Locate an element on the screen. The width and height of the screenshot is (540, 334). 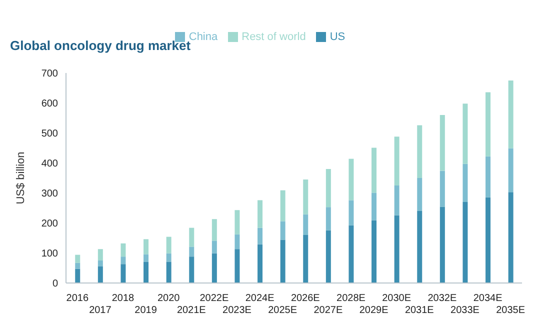
x-tick-label: 2023E is located at coordinates (237, 310).